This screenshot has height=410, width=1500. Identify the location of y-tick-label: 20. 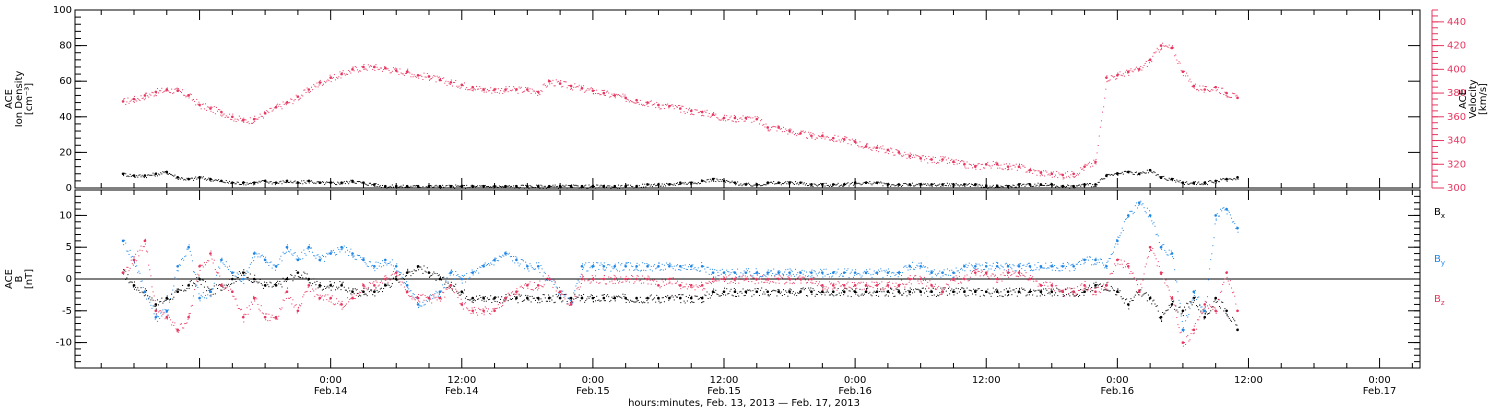
(65, 152).